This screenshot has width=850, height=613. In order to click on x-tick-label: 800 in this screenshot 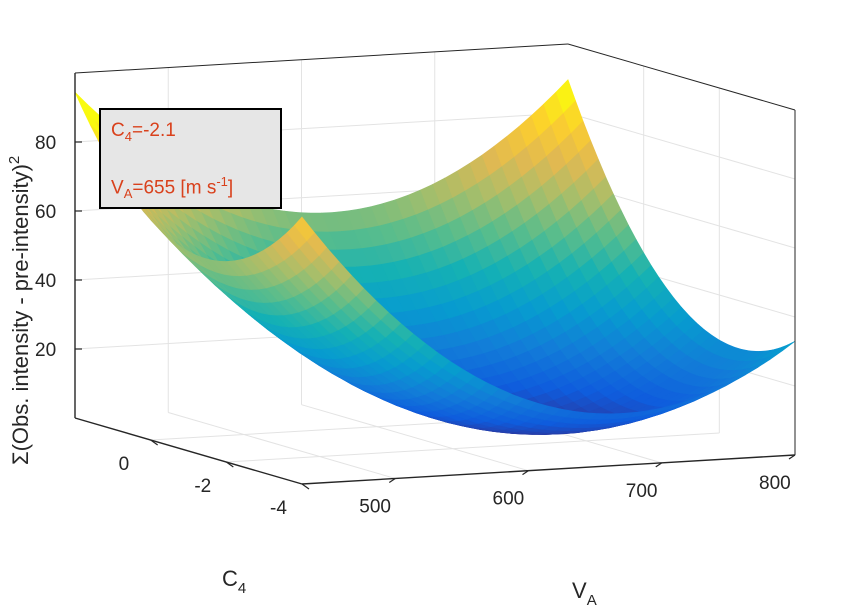, I will do `click(775, 483)`.